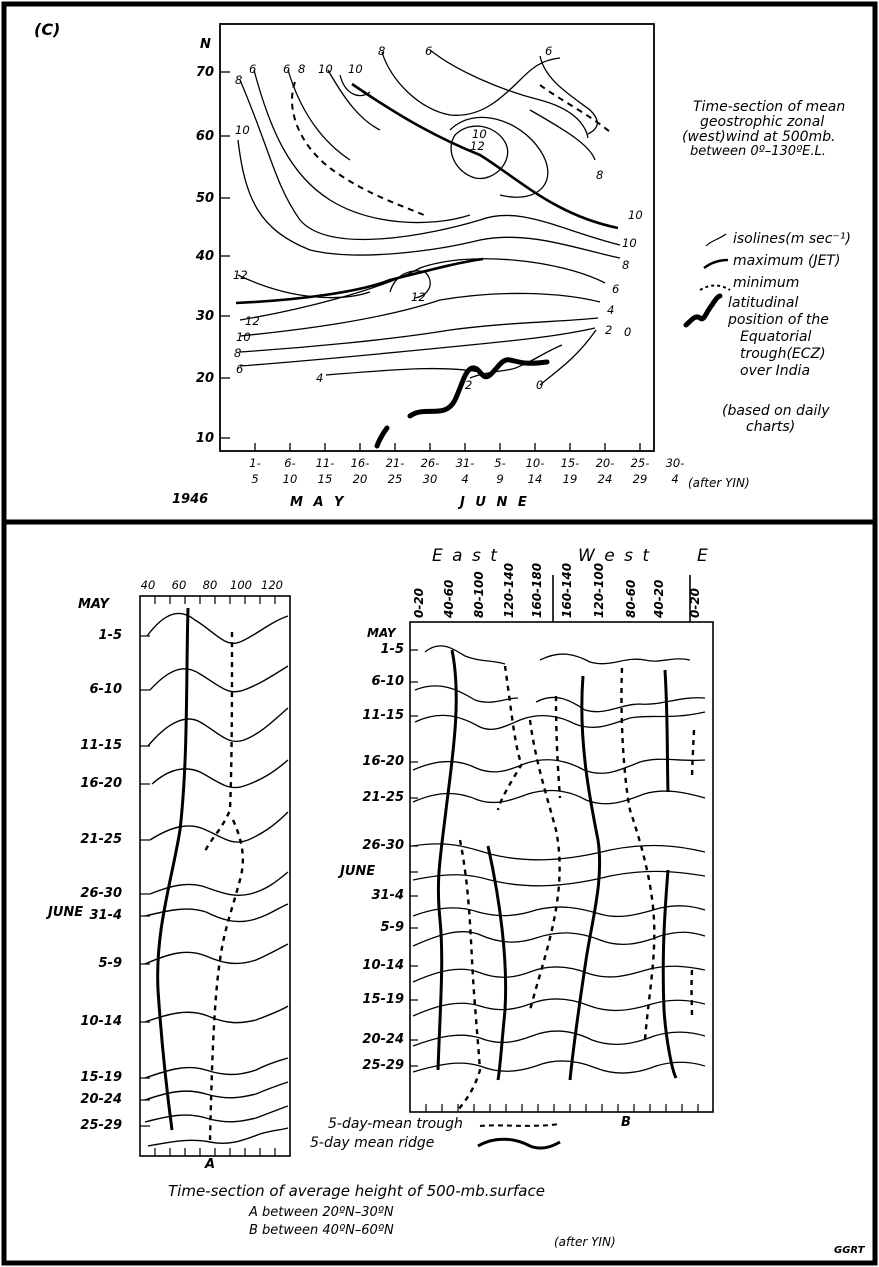  Describe the element at coordinates (715, 287) in the screenshot. I see `minimum-legend-glyph` at that location.